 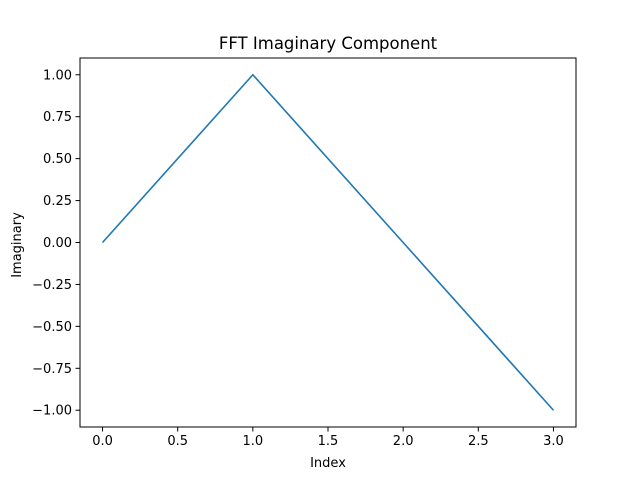 I want to click on y-tick-label: 0.50, so click(x=57, y=159).